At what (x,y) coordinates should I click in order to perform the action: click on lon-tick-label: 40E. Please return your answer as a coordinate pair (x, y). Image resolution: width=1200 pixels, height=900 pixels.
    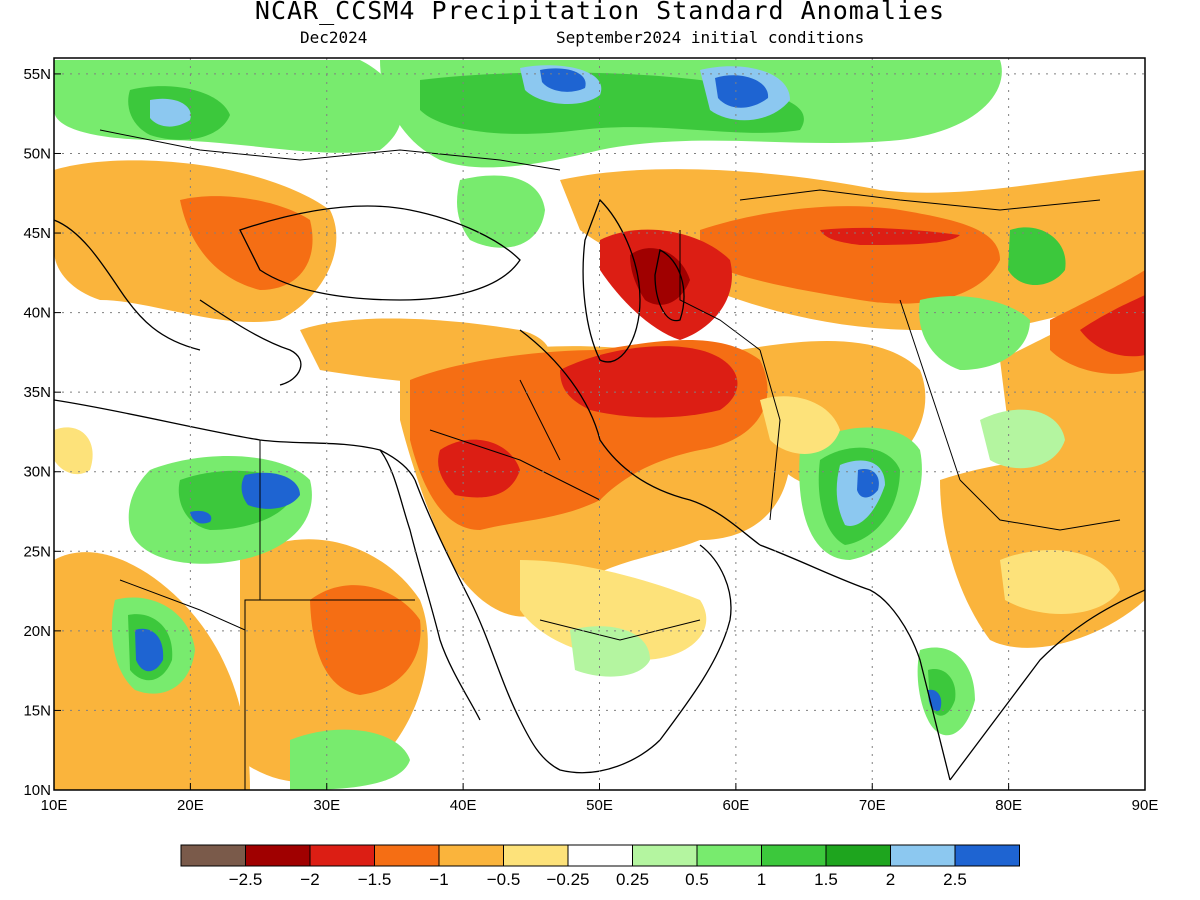
    Looking at the image, I should click on (463, 805).